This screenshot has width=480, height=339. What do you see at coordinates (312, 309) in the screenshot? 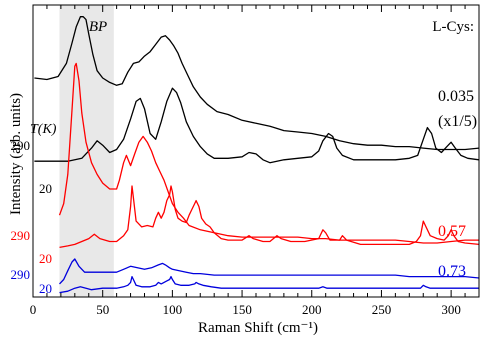
I see `x-tick-label-200: 200` at bounding box center [312, 309].